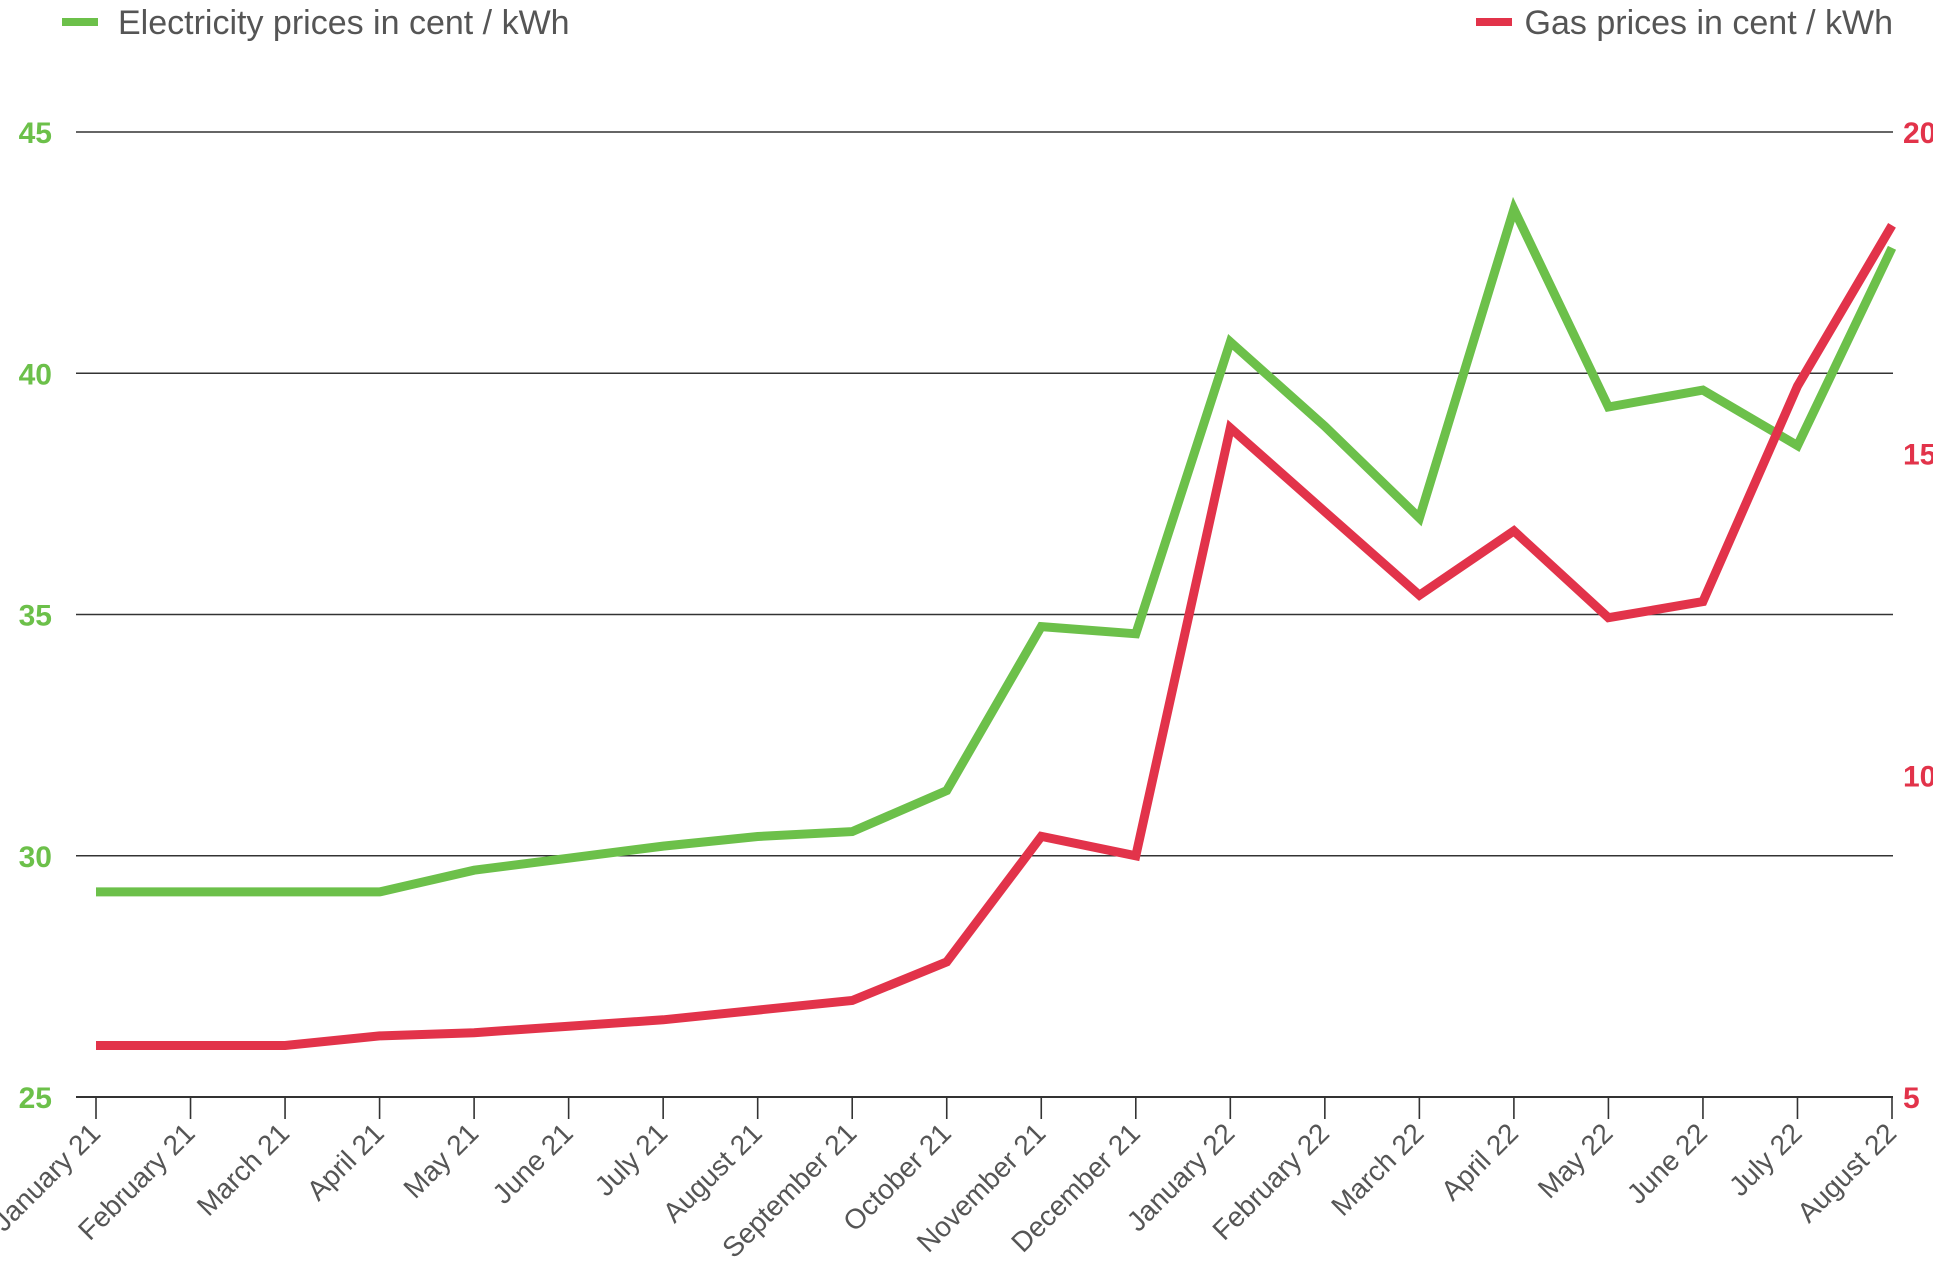  I want to click on y-right-tick-label: 5, so click(1911, 1098).